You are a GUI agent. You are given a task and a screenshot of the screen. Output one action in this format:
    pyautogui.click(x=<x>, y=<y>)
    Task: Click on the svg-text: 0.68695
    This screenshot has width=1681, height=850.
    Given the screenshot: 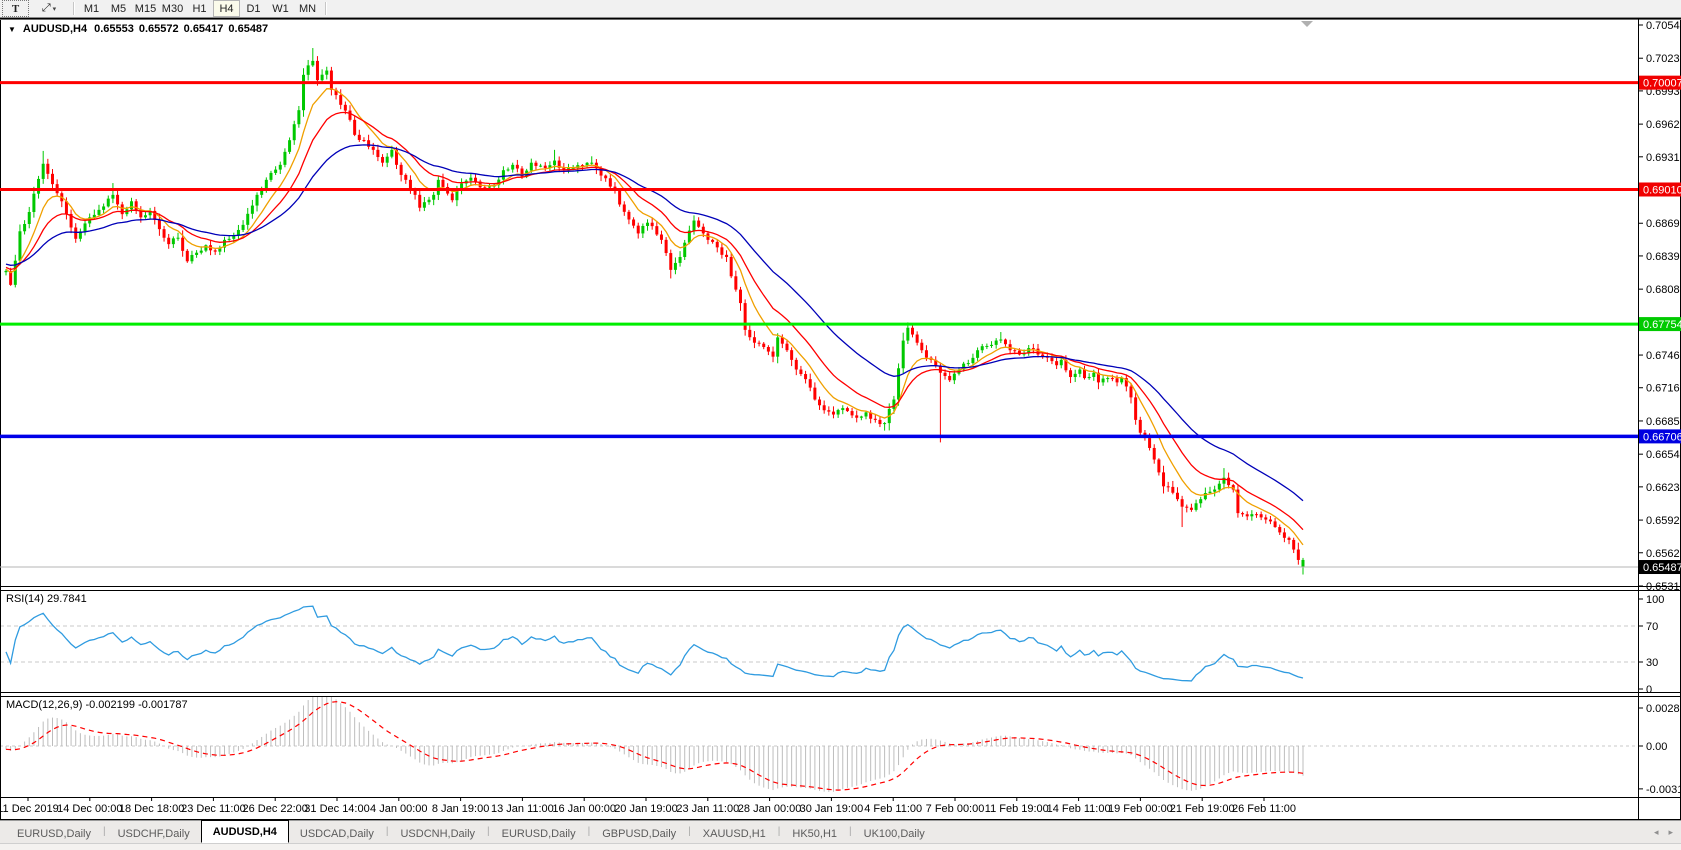 What is the action you would take?
    pyautogui.click(x=1663, y=224)
    